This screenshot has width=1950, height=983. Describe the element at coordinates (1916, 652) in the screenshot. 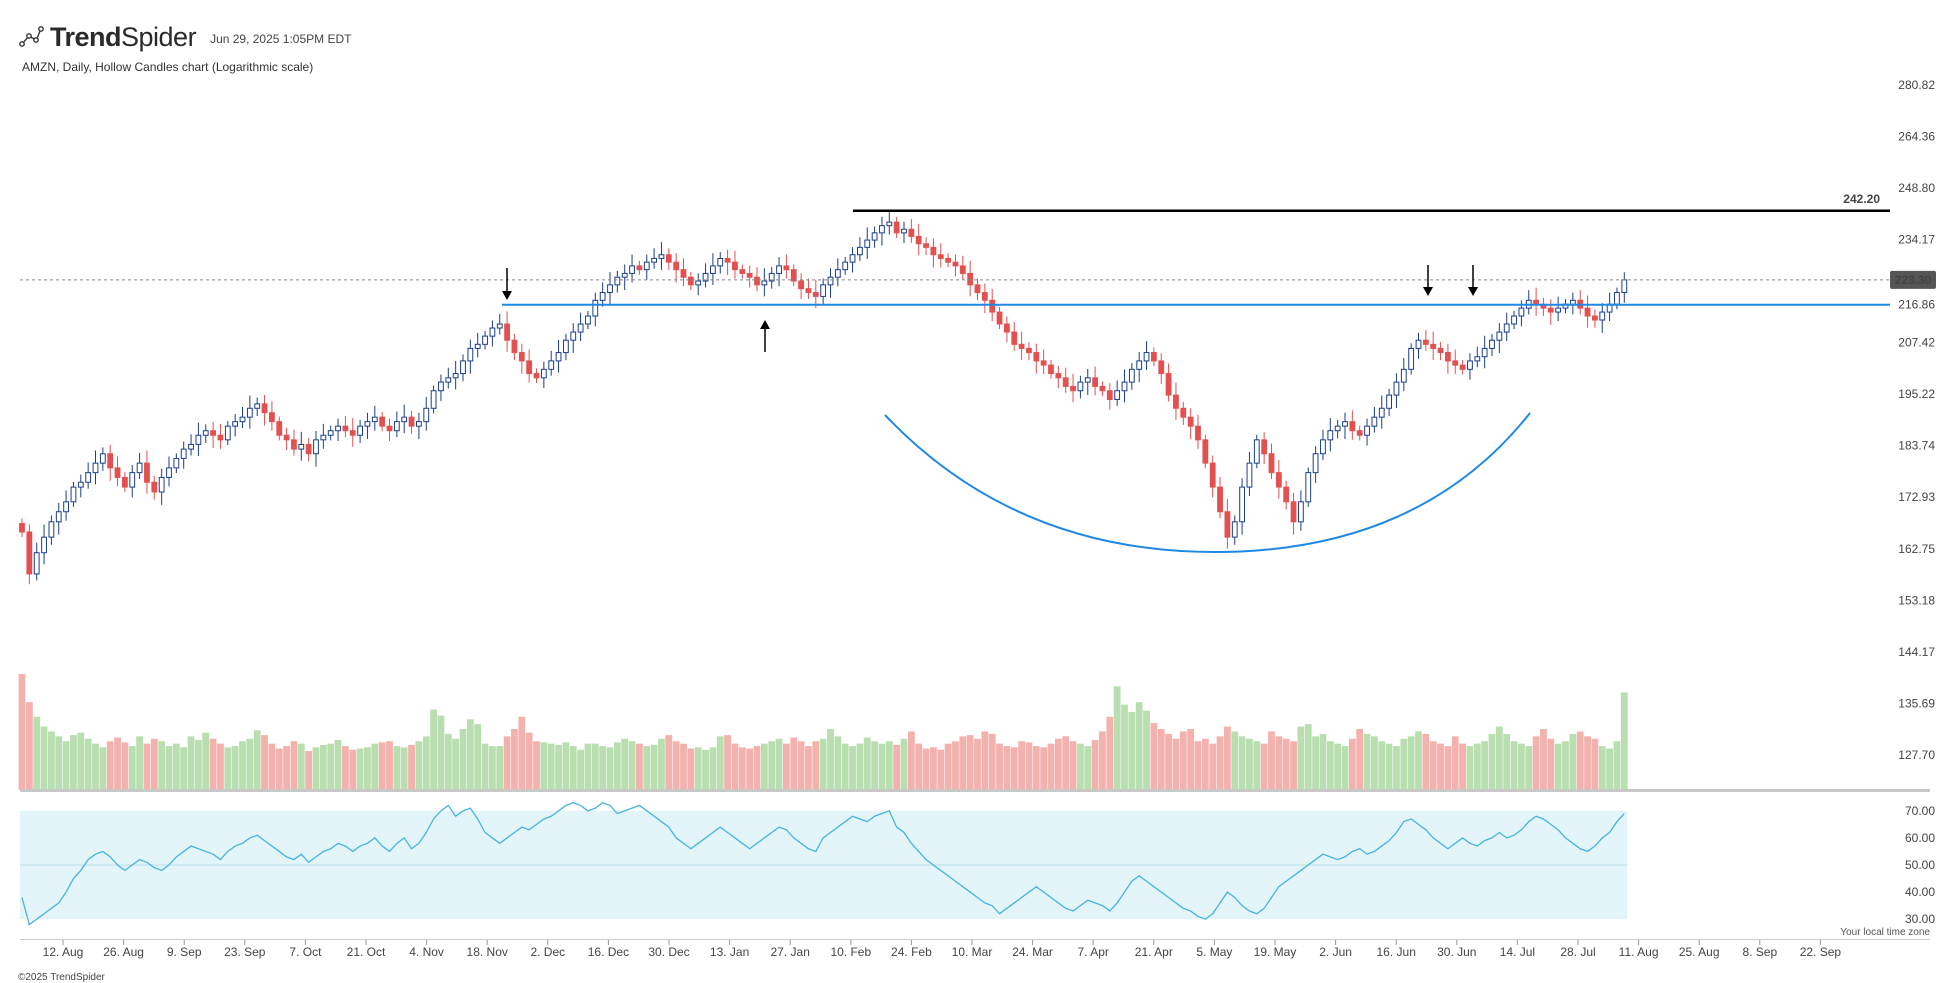

I see `price-tick-label: 144.17` at that location.